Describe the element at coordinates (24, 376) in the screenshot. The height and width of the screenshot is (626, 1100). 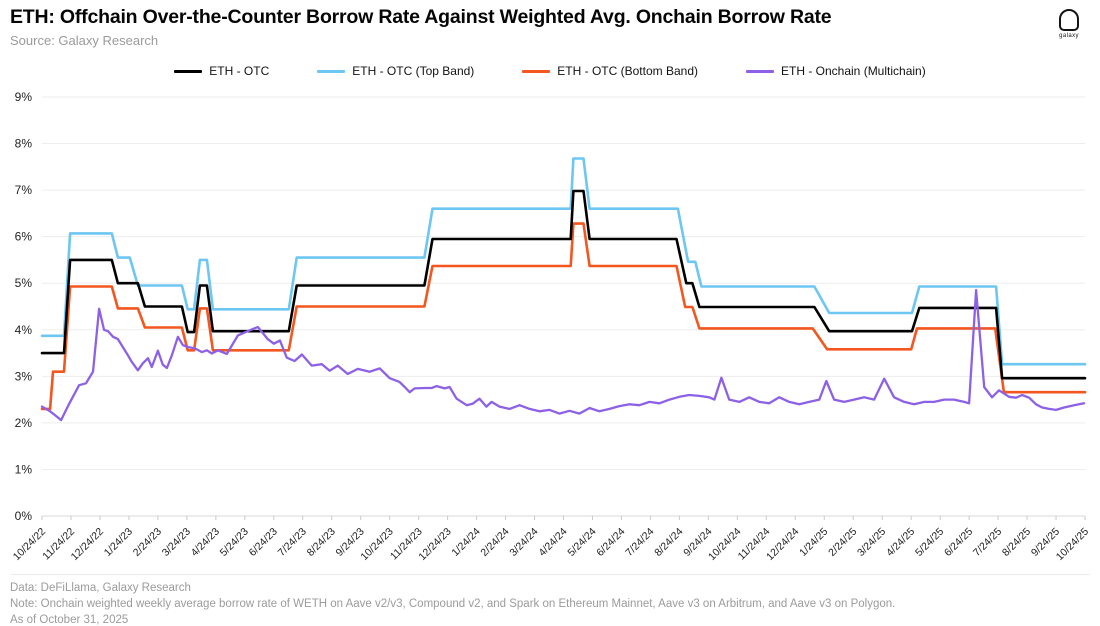
I see `y-tick-label: 3%` at that location.